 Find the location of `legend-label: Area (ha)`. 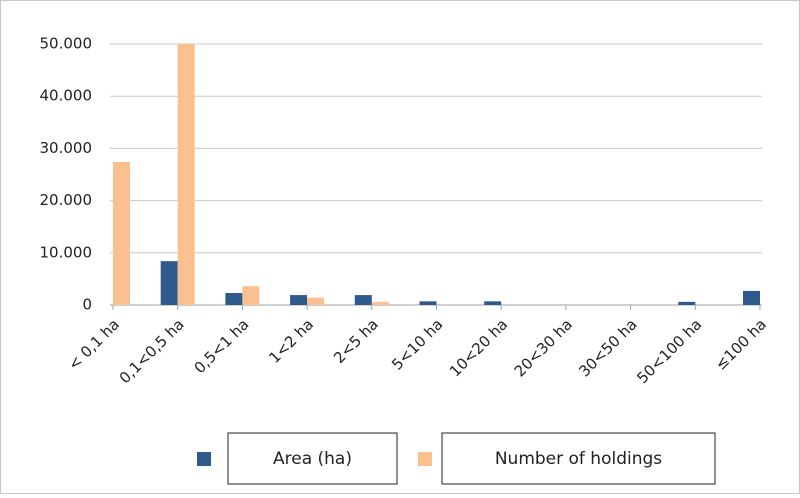

legend-label: Area (ha) is located at coordinates (312, 459).